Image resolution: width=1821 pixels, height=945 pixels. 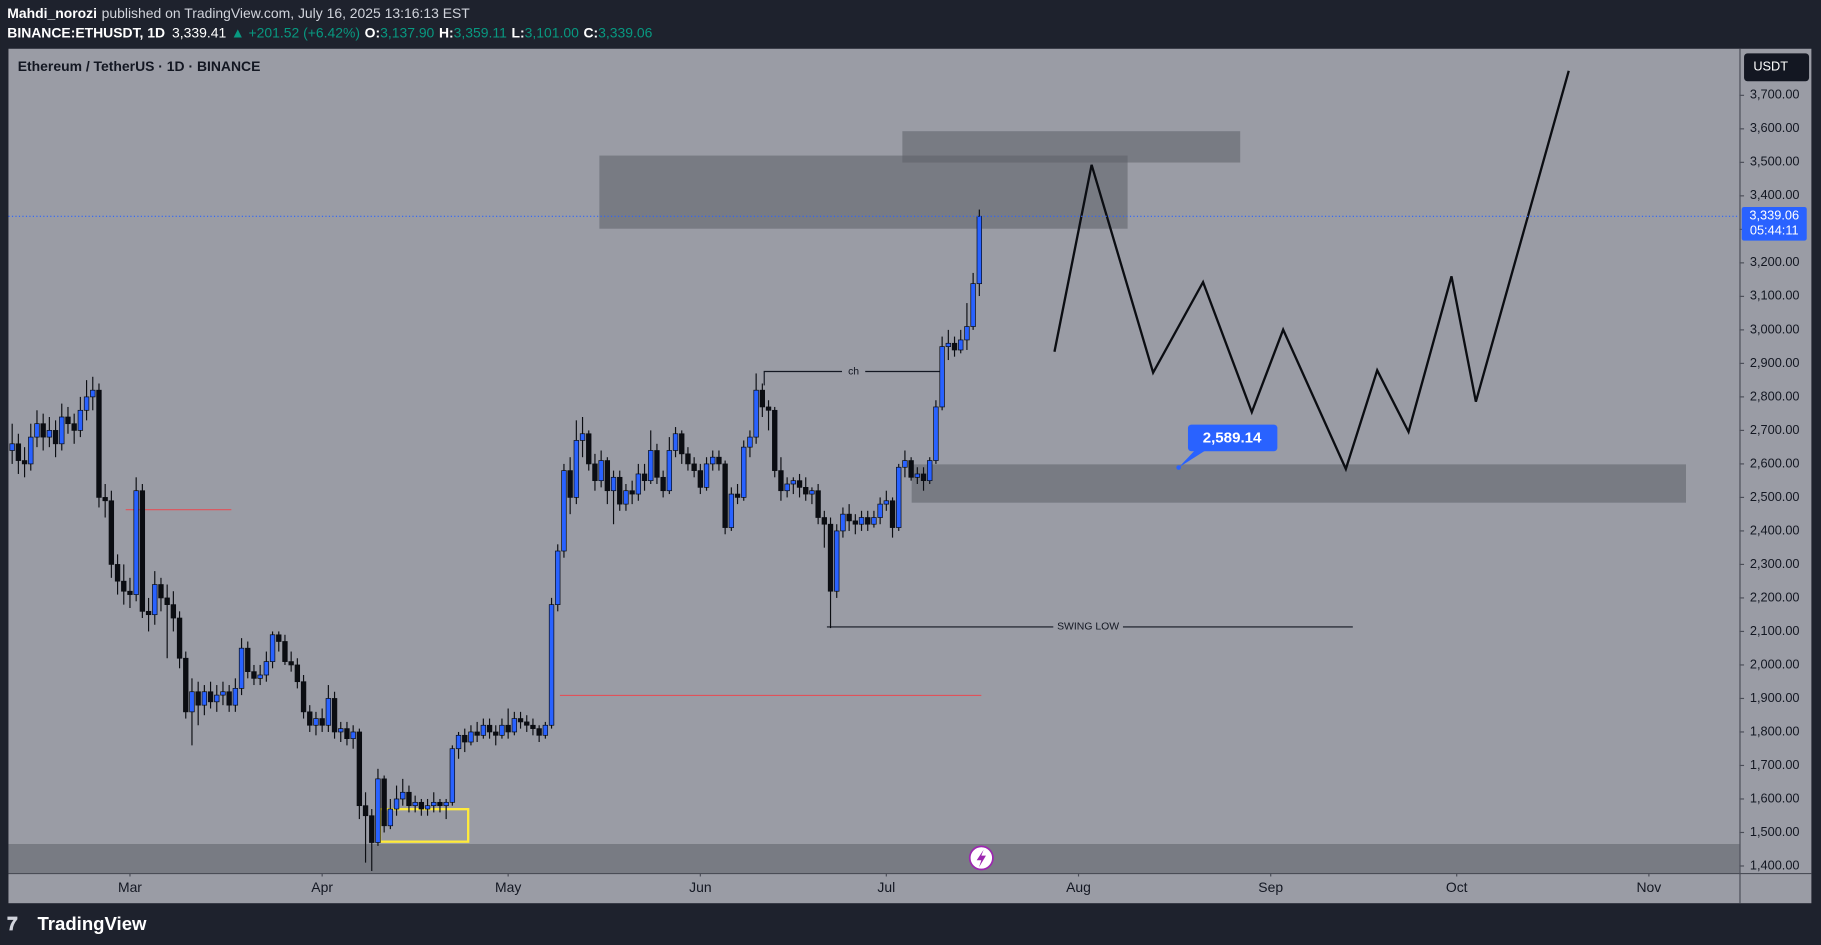 I want to click on l-label: L:, so click(x=517, y=32).